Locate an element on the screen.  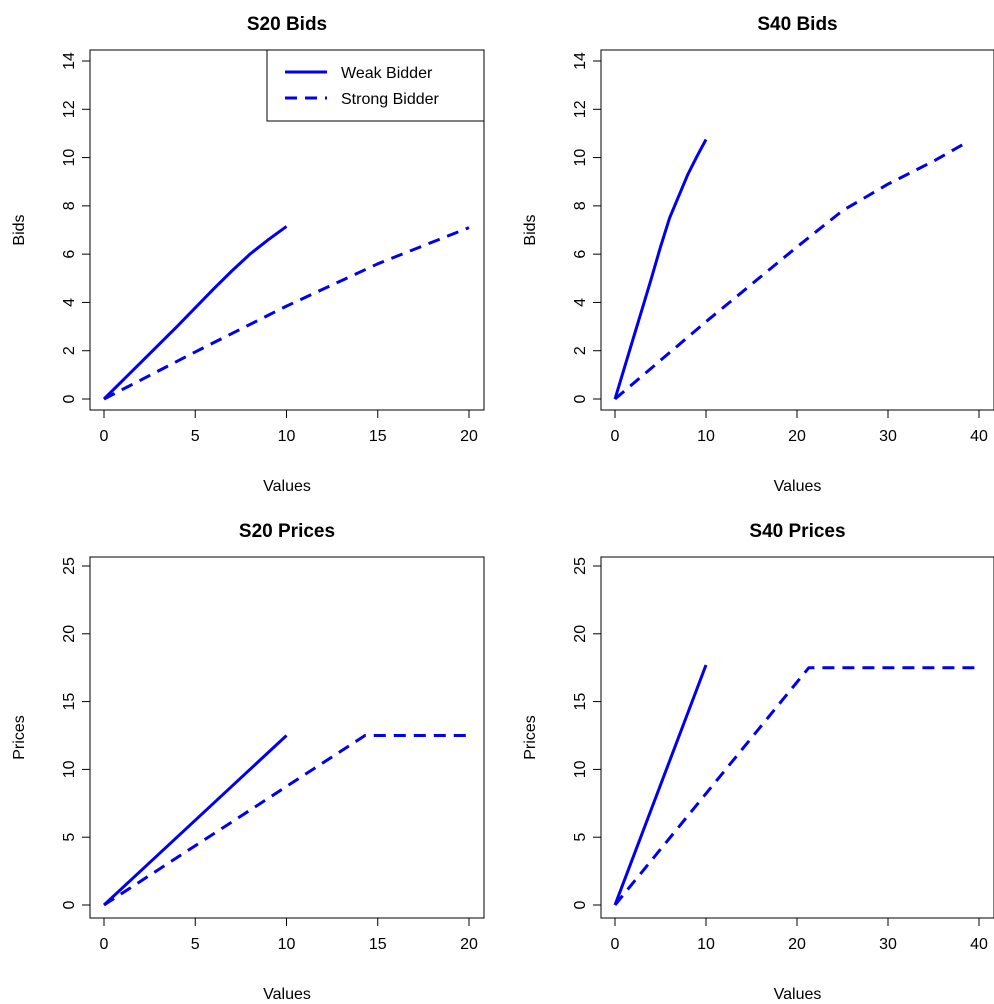
legend-box is located at coordinates (375, 85).